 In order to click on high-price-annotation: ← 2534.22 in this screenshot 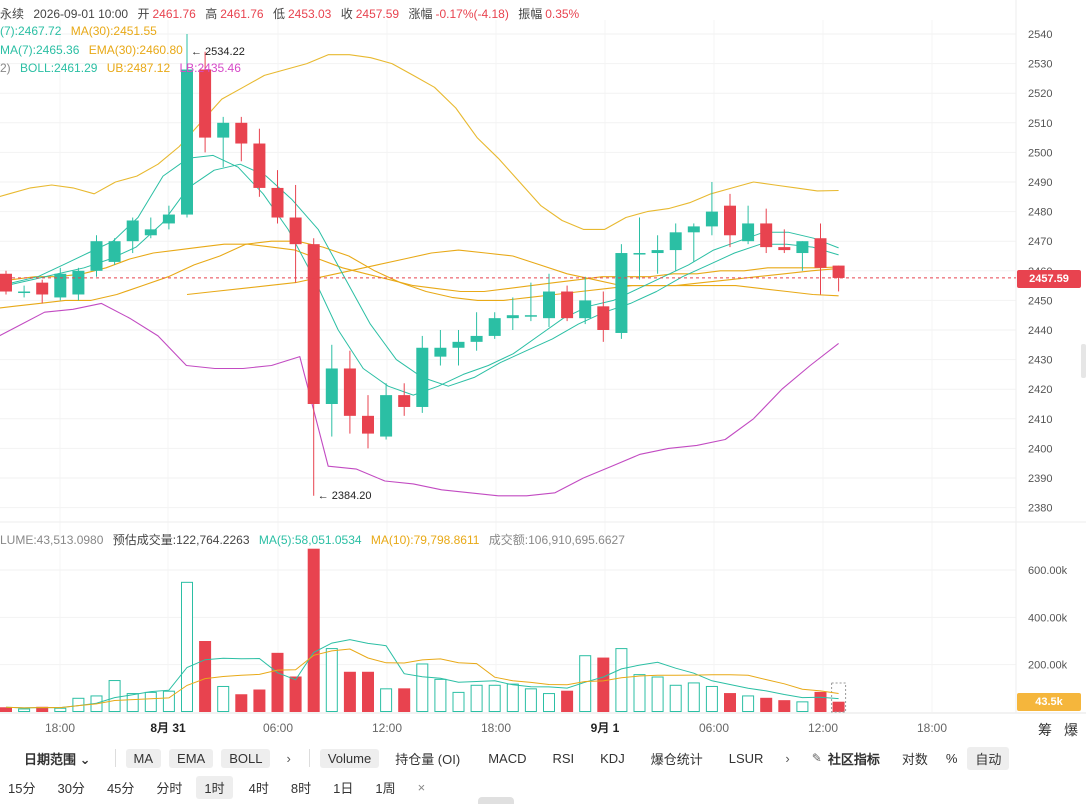, I will do `click(218, 52)`.